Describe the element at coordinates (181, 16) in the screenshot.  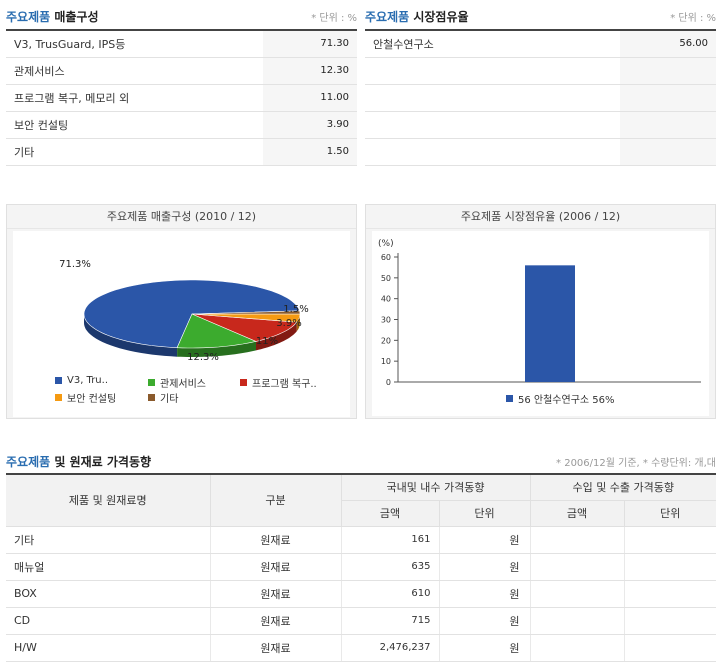
I see `sales-section-header: 주요제품 매출구성 * 단위 : %` at that location.